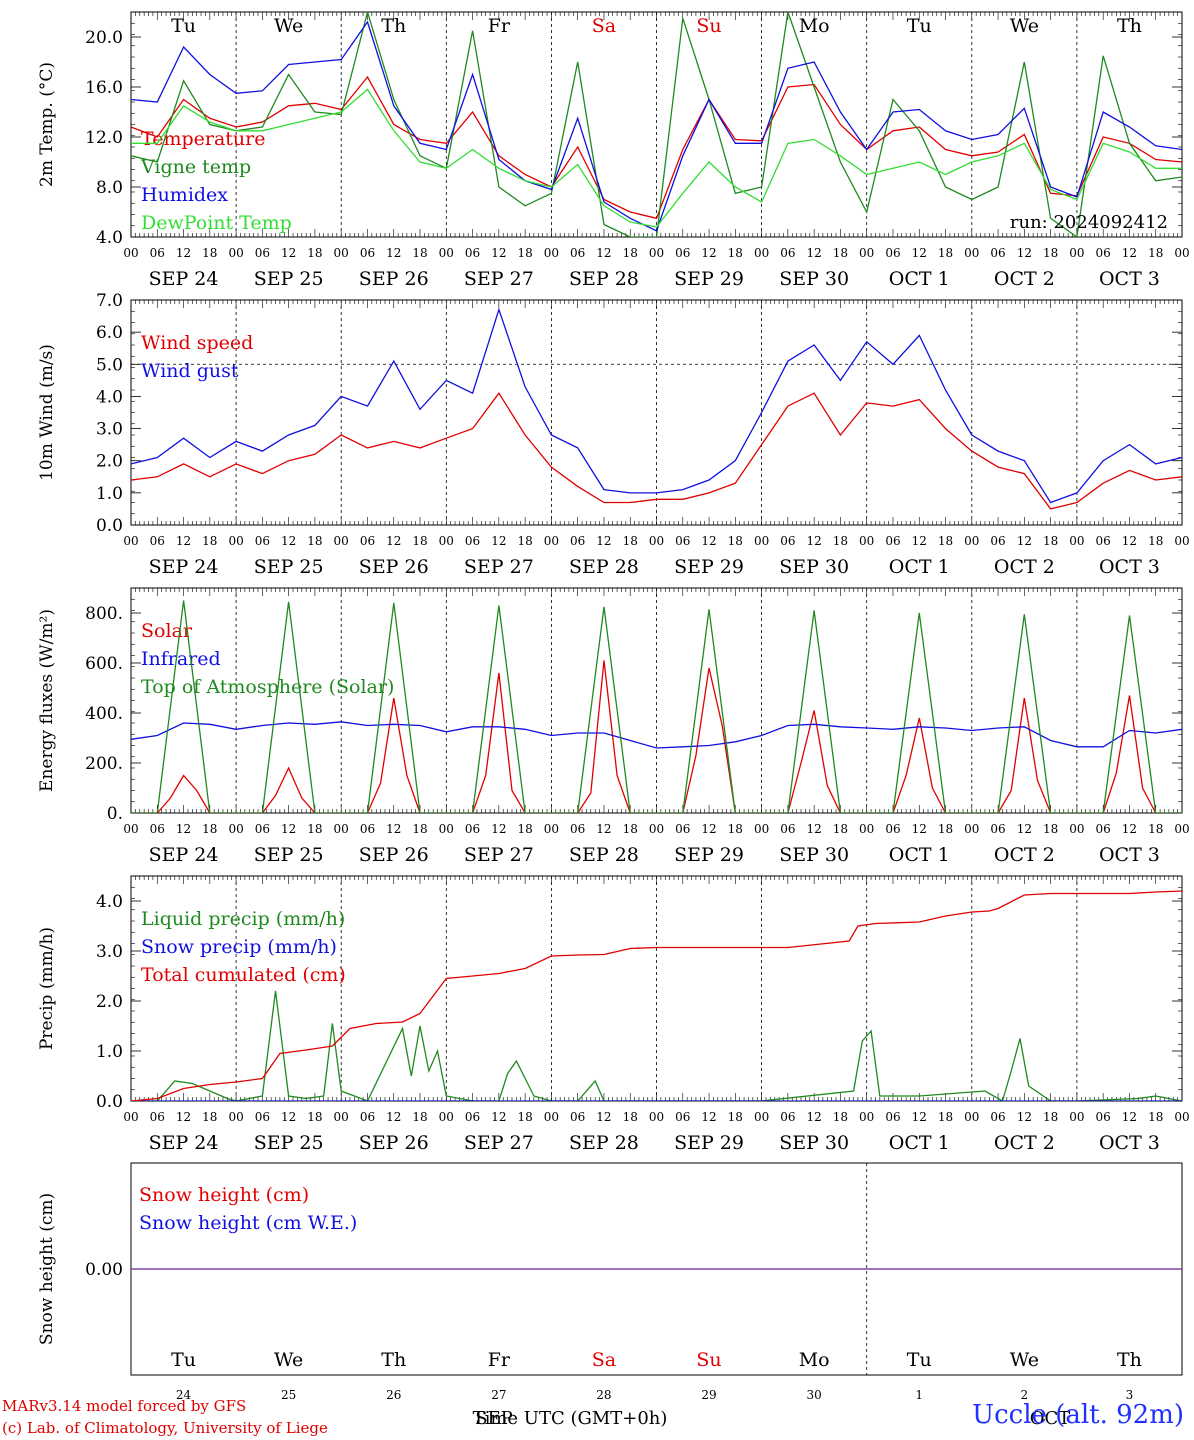  I want to click on date-label: OCT 1, so click(919, 1143).